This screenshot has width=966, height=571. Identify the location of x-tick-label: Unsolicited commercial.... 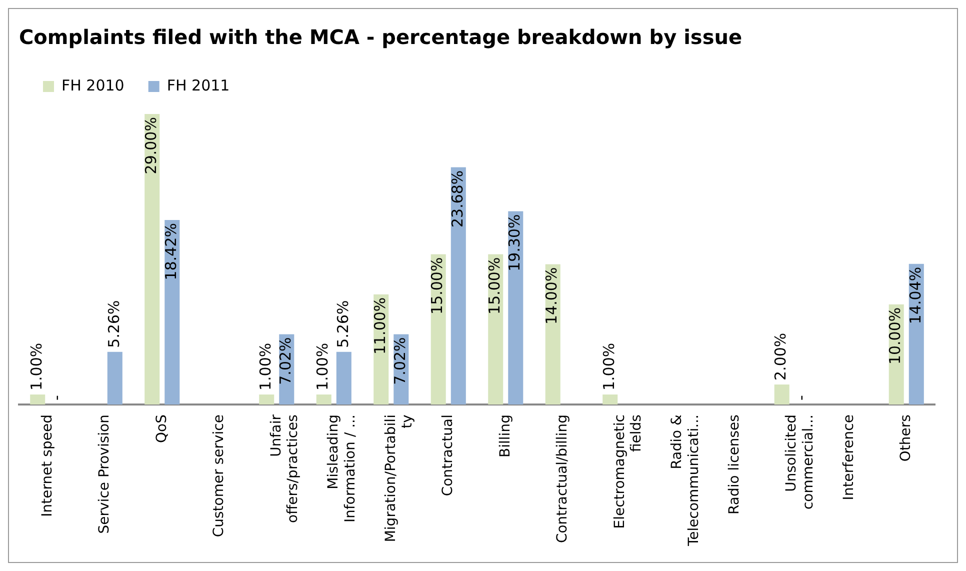
(800, 462).